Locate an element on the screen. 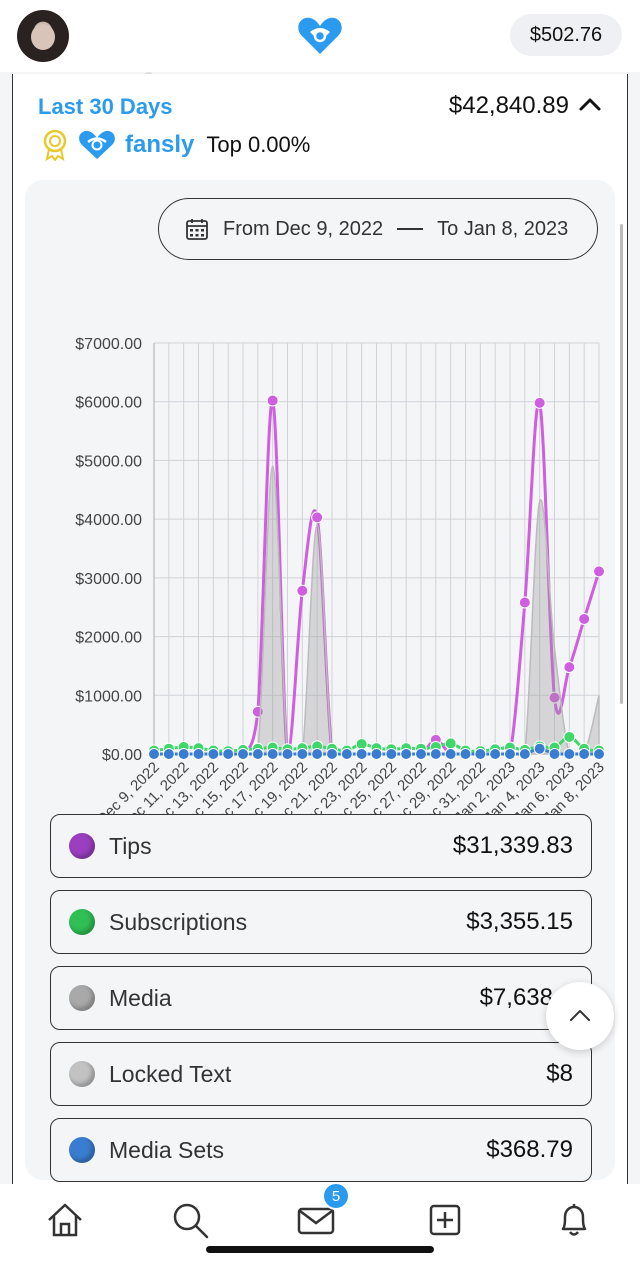 This screenshot has height=1267, width=640. search-icon is located at coordinates (191, 1221).